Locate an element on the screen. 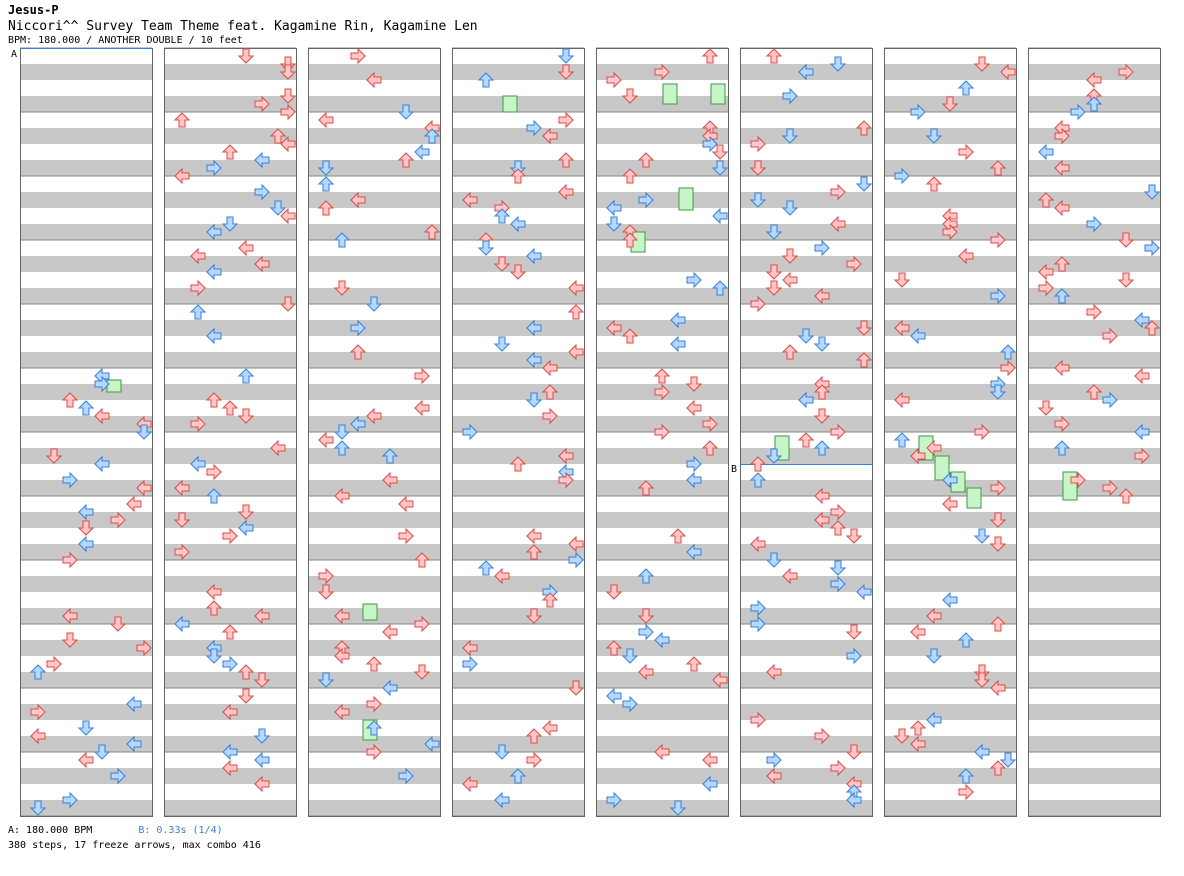 This screenshot has height=876, width=1184. marker-a-label: A is located at coordinates (14, 54).